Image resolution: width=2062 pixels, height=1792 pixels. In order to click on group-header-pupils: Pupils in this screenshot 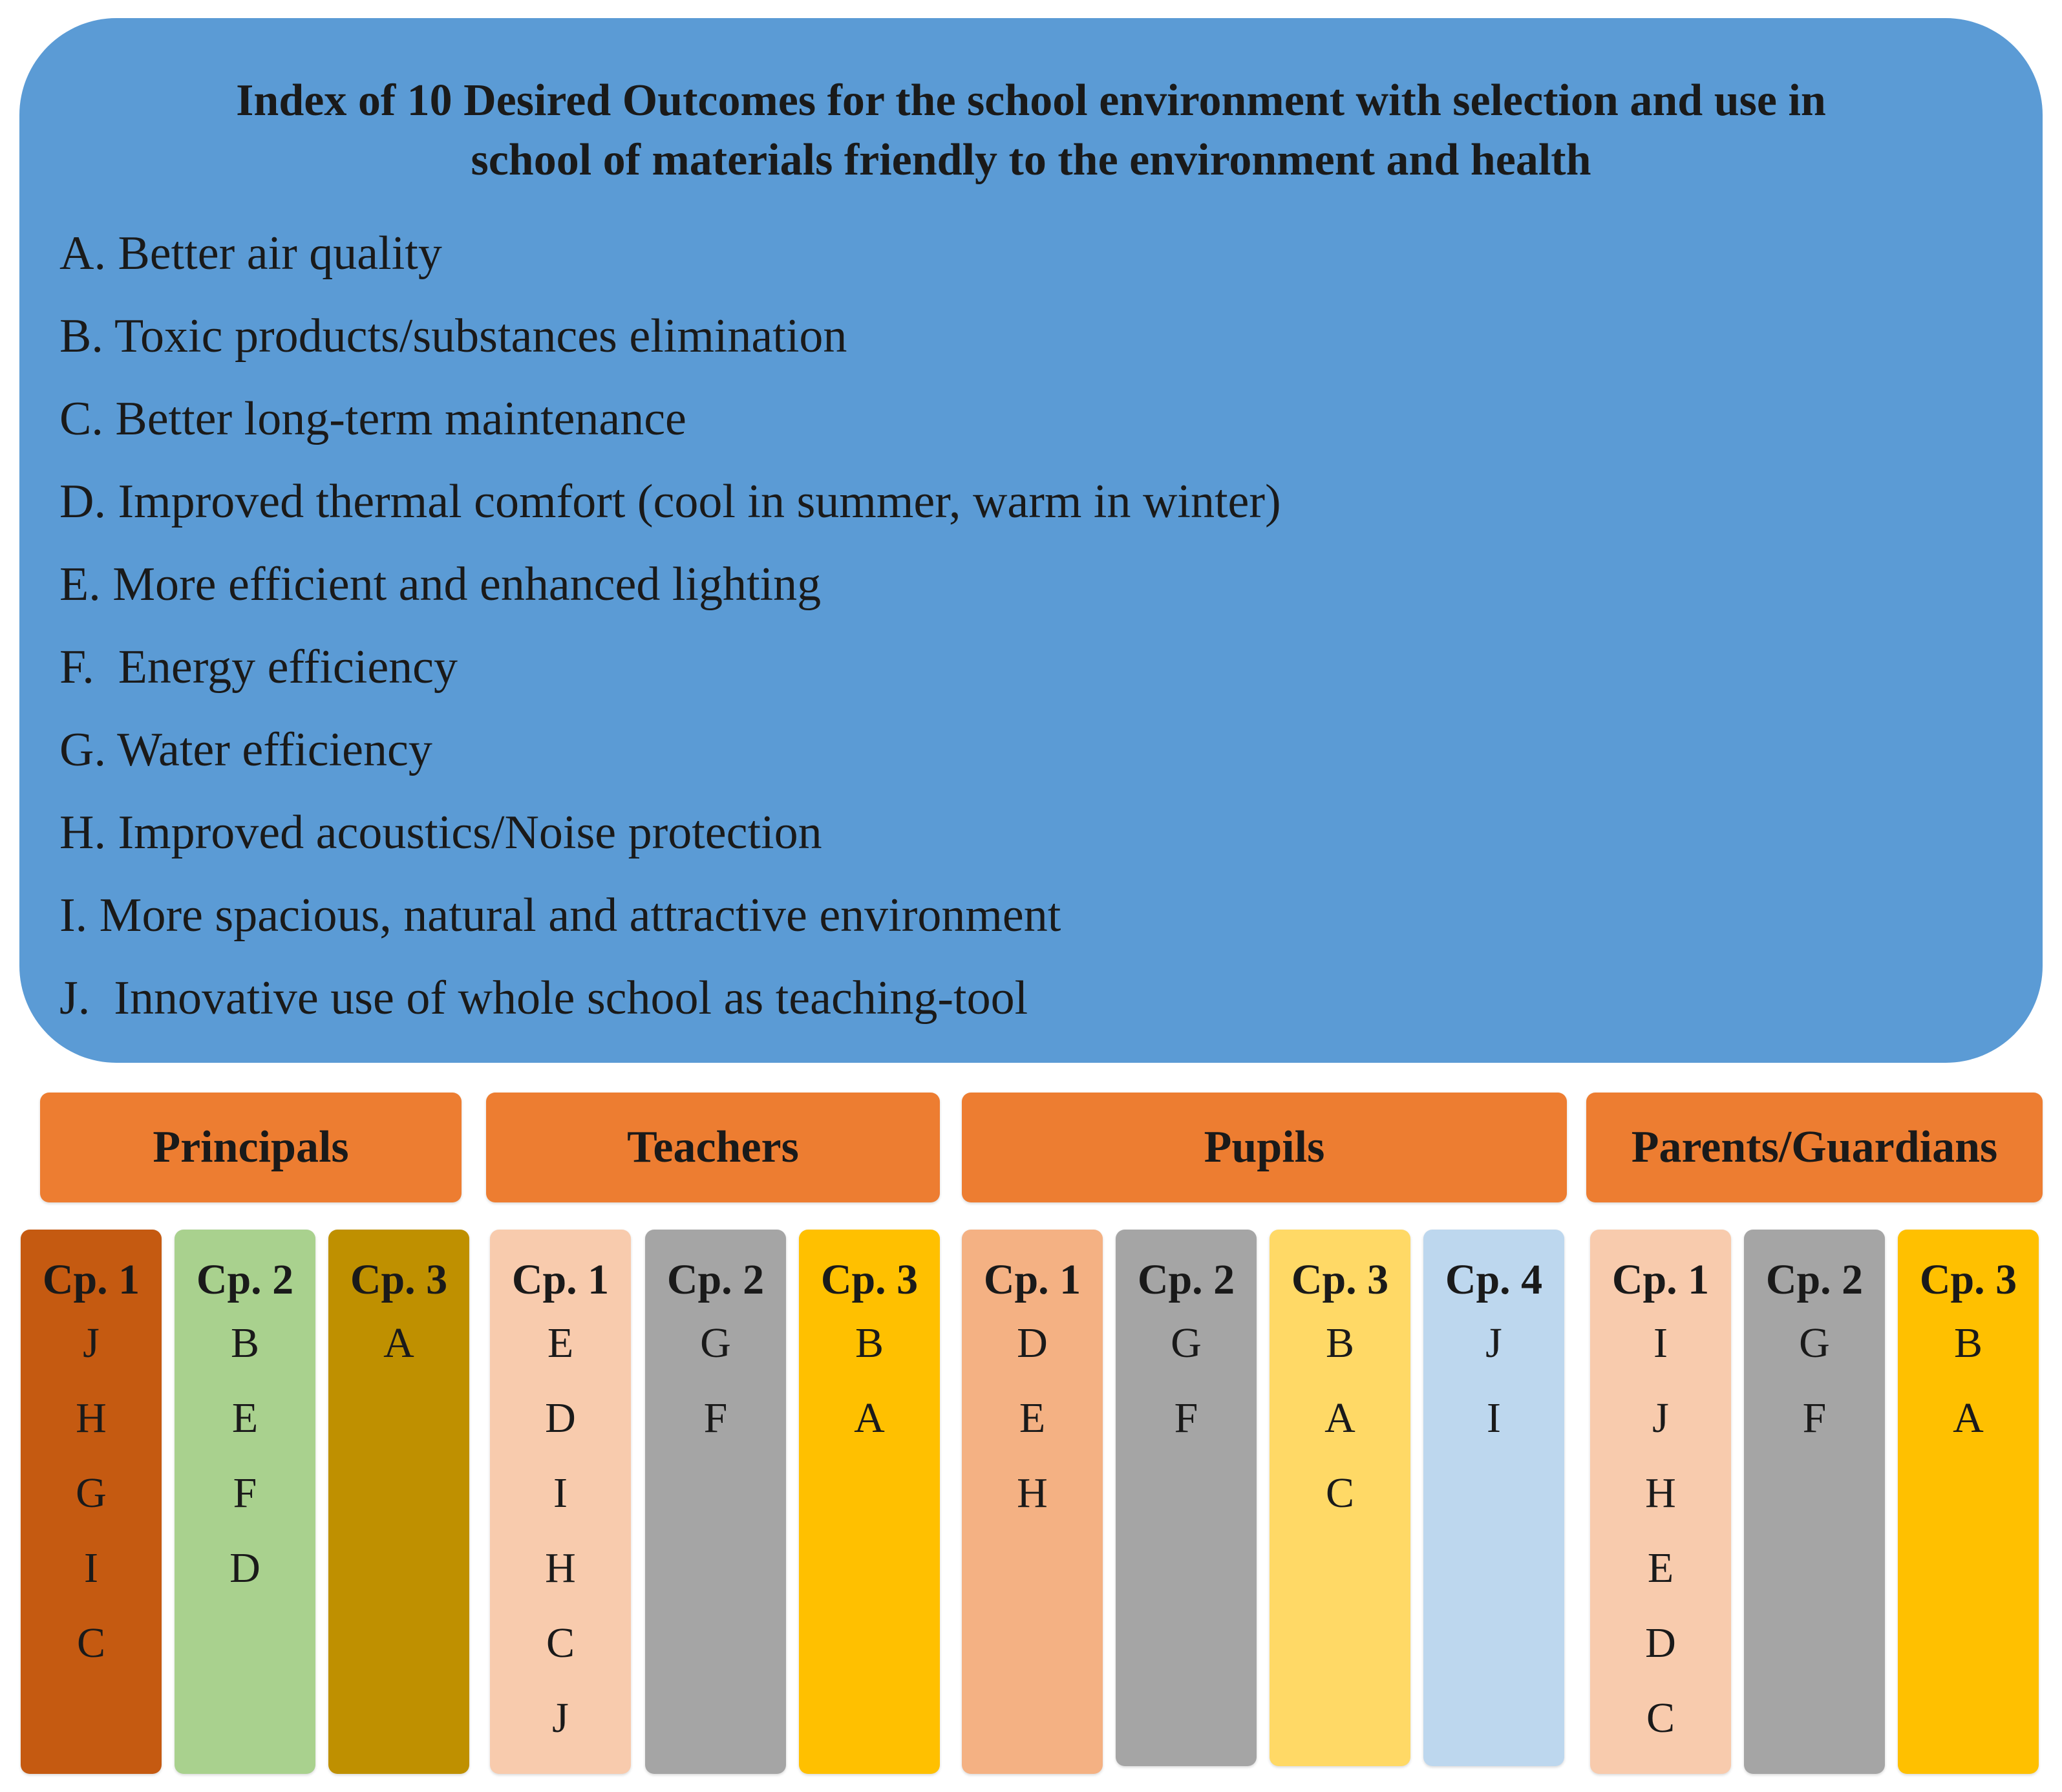, I will do `click(1264, 1147)`.